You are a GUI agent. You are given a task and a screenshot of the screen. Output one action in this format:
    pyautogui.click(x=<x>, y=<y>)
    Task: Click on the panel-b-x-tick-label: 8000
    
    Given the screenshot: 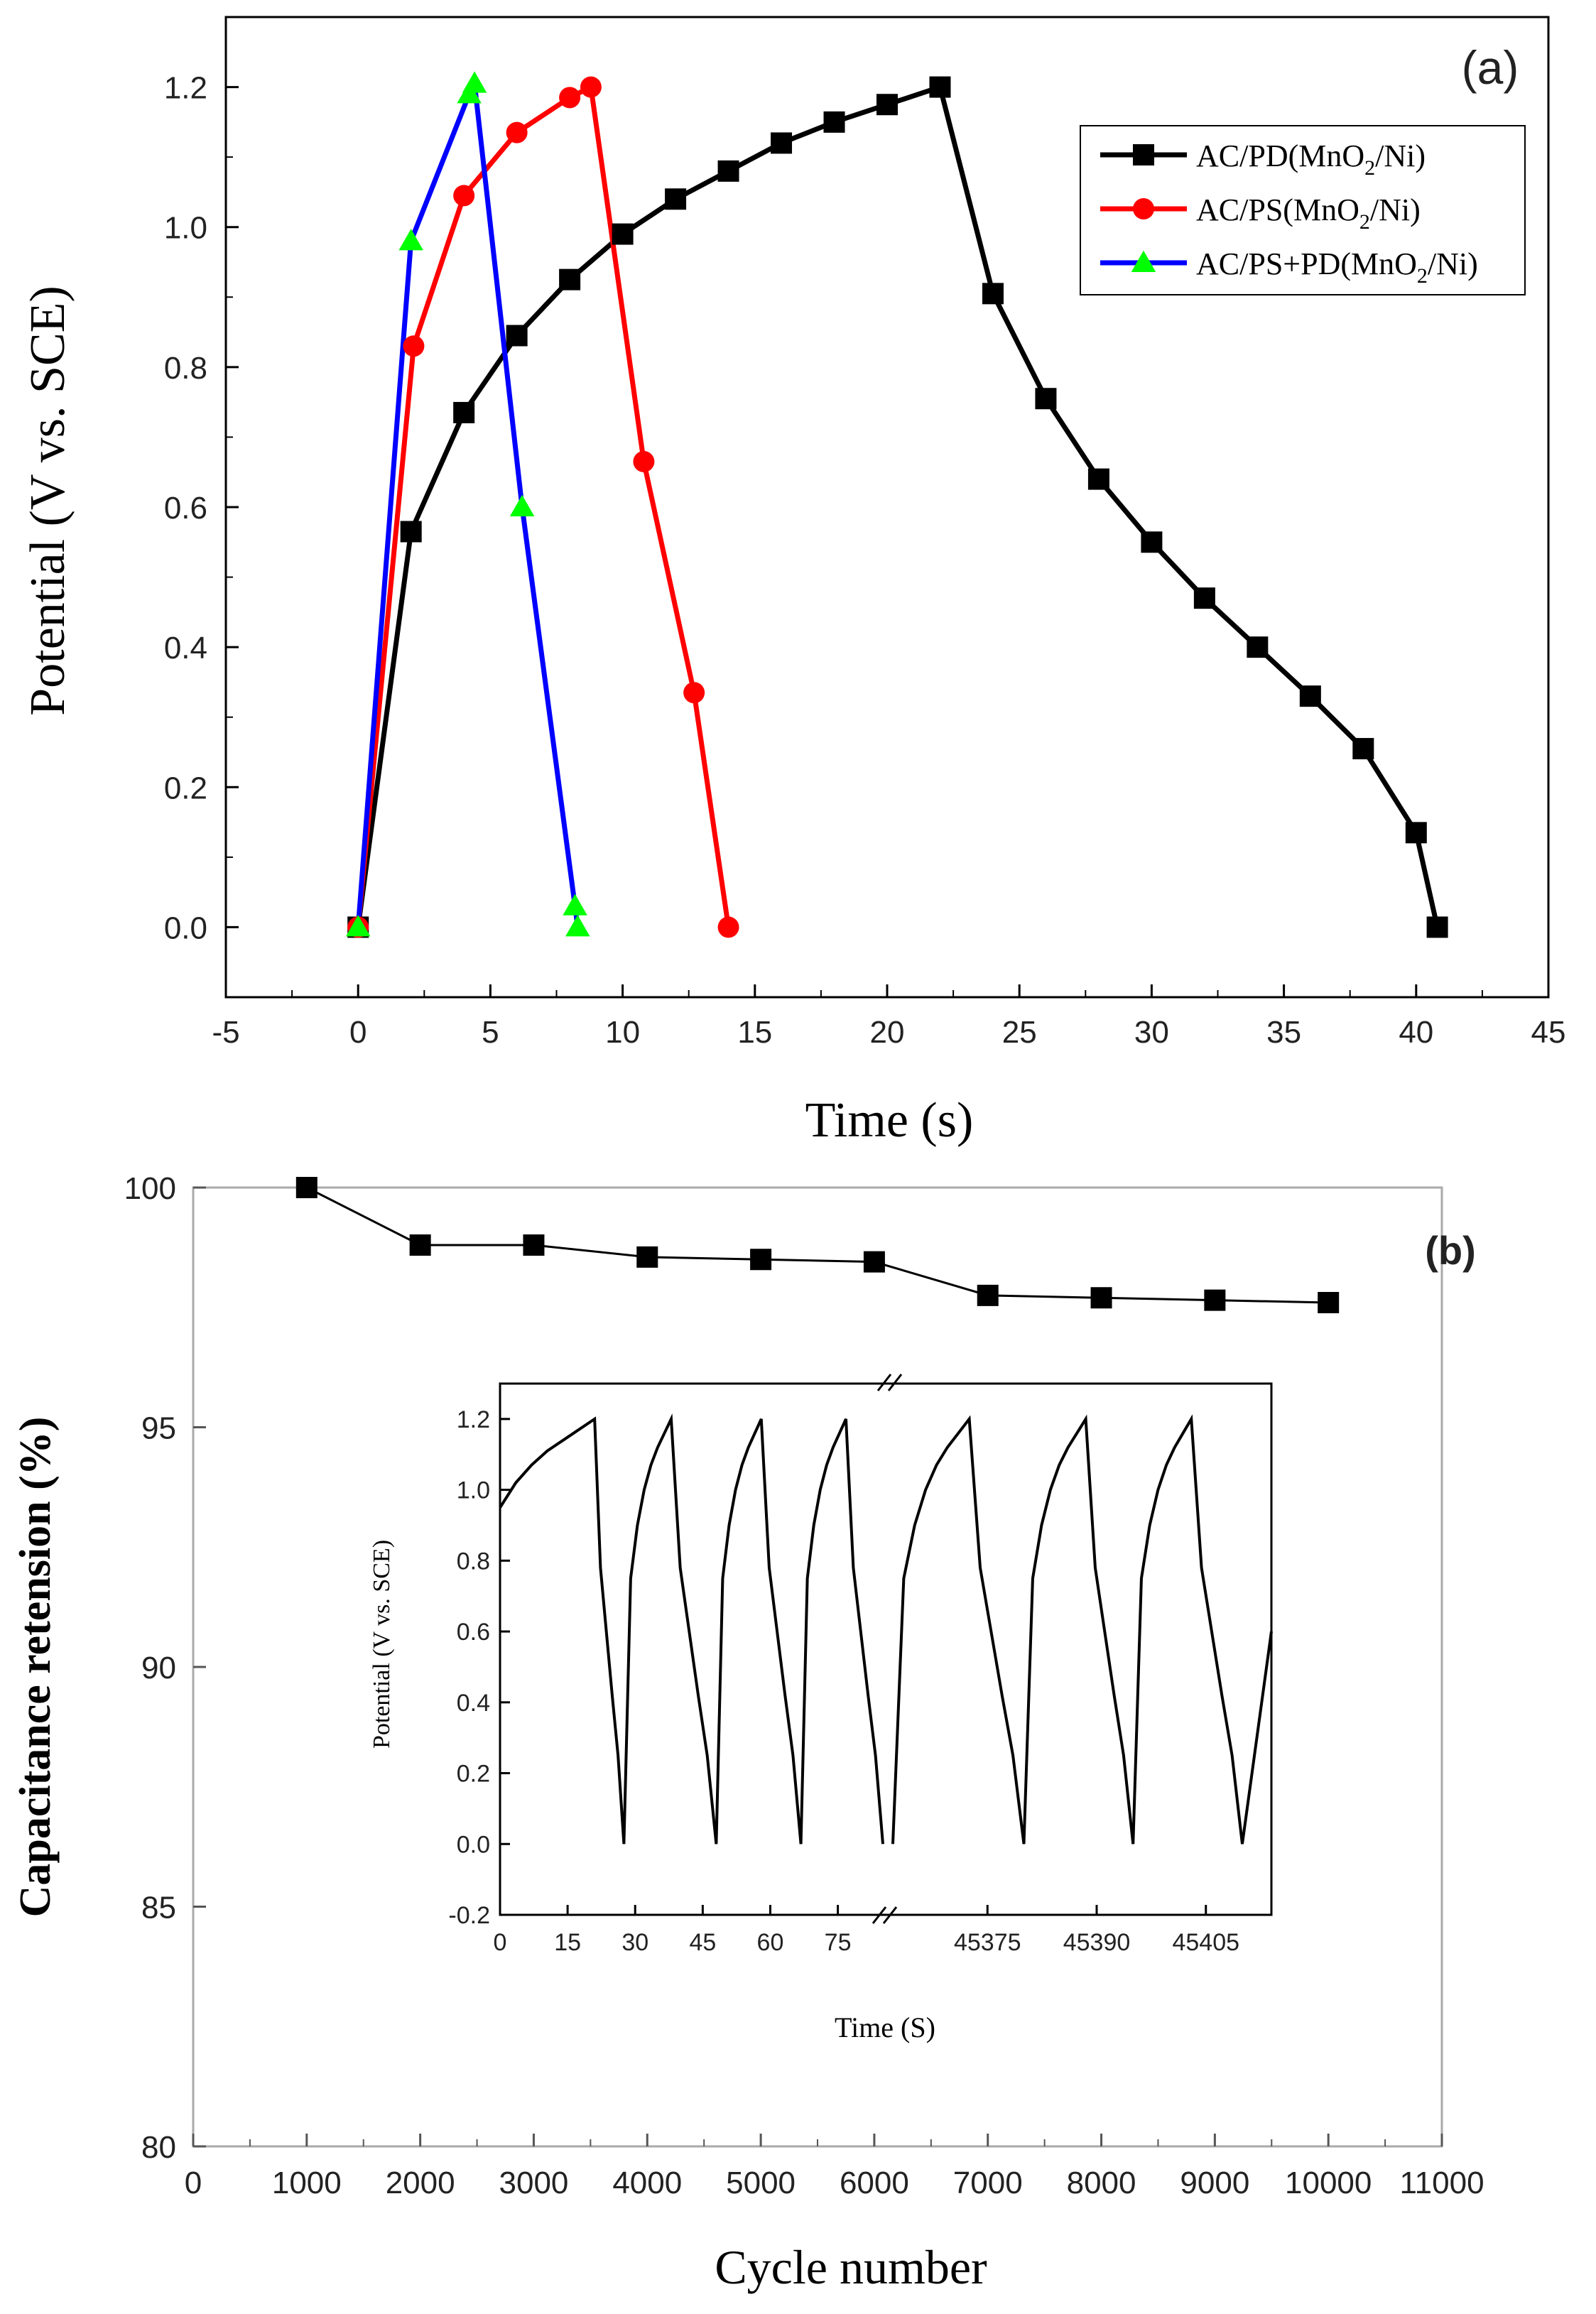 What is the action you would take?
    pyautogui.click(x=1101, y=2183)
    